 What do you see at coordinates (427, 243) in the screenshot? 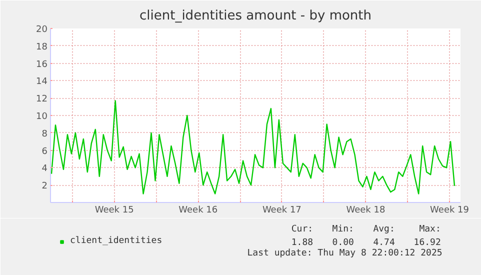
I see `text: 16.92` at bounding box center [427, 243].